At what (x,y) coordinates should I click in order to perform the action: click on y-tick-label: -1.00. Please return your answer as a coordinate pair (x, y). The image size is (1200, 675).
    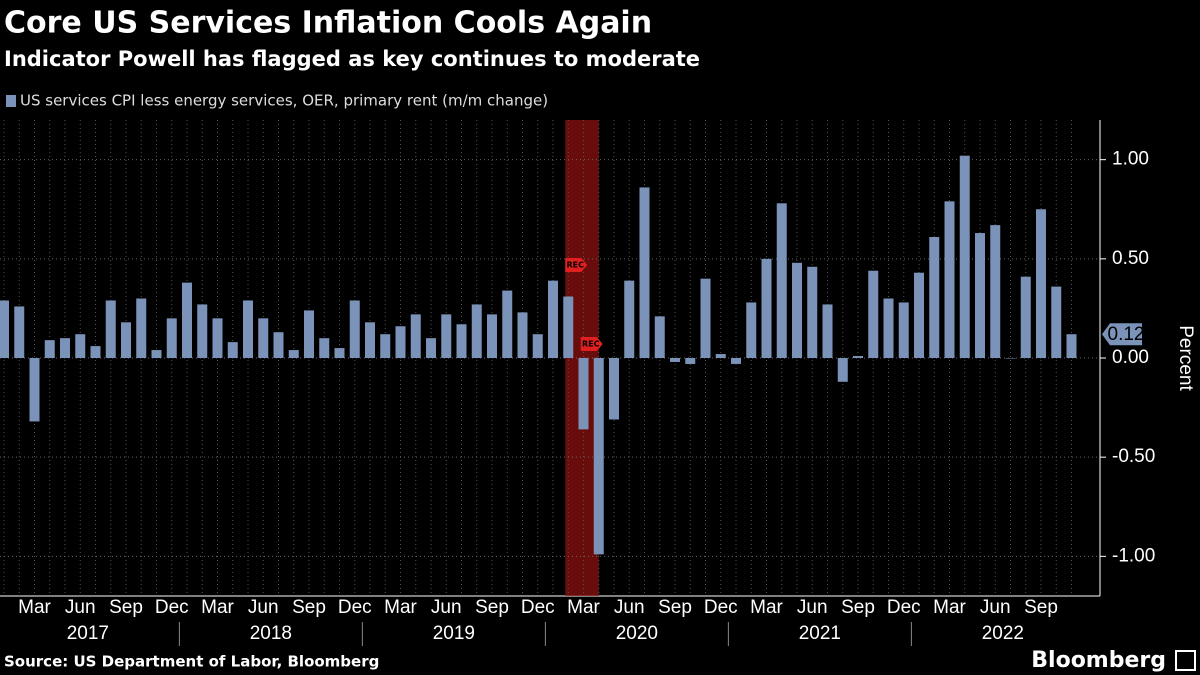
    Looking at the image, I should click on (1133, 555).